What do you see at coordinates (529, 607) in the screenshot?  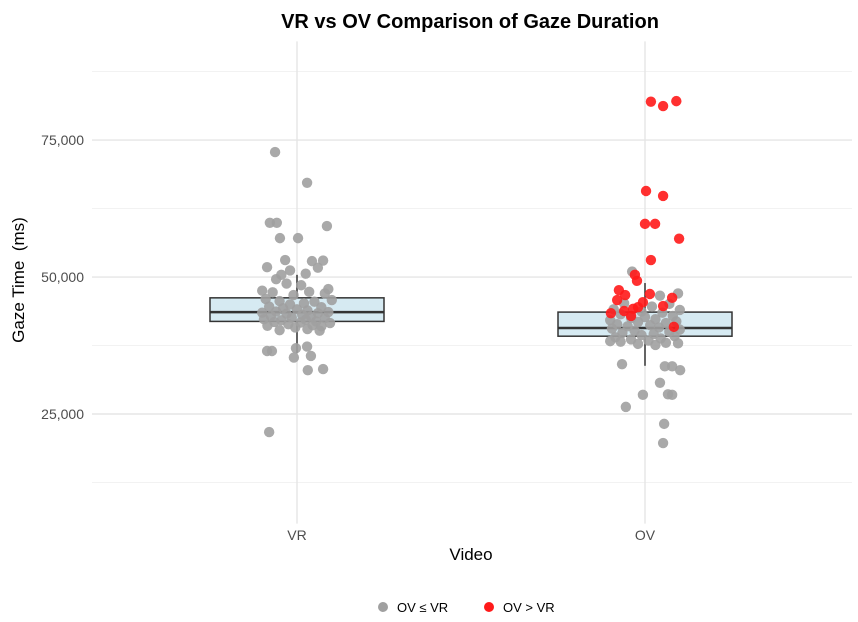 I see `legend-label-ov-gt-vr: OV > VR` at bounding box center [529, 607].